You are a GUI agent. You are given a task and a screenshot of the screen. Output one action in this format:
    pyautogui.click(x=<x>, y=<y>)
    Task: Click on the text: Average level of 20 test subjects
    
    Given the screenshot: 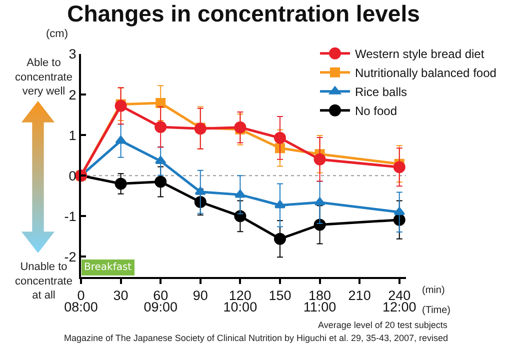 What is the action you would take?
    pyautogui.click(x=383, y=325)
    